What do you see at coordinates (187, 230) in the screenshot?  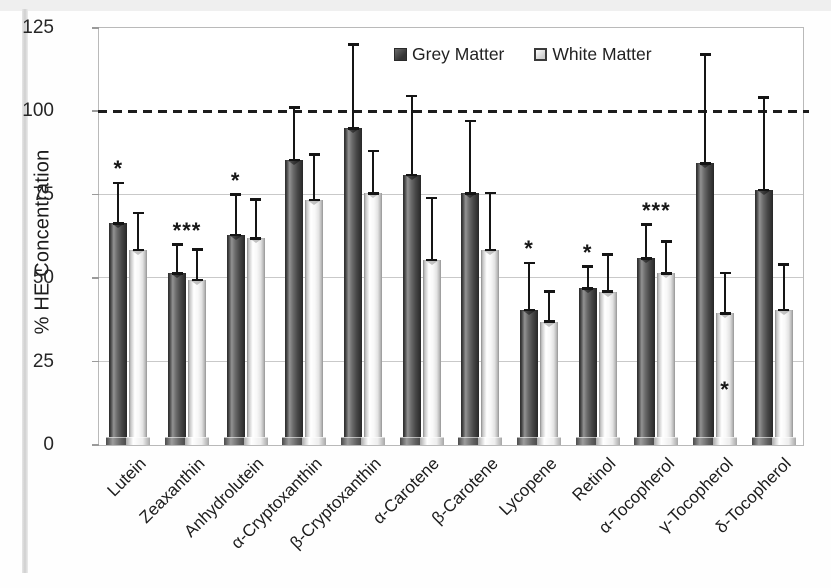 I see `significance-marker: ***` at bounding box center [187, 230].